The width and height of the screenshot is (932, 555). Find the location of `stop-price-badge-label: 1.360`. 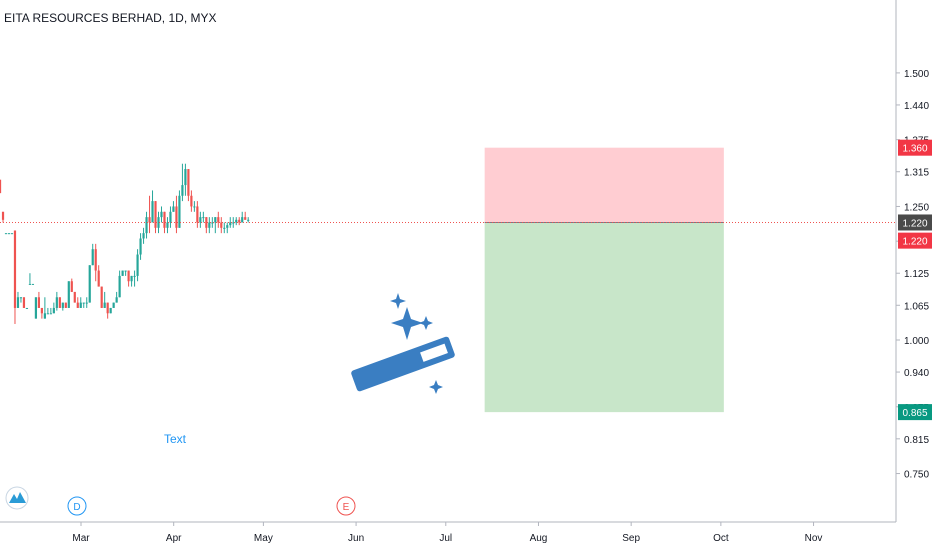

stop-price-badge-label: 1.360 is located at coordinates (914, 149).